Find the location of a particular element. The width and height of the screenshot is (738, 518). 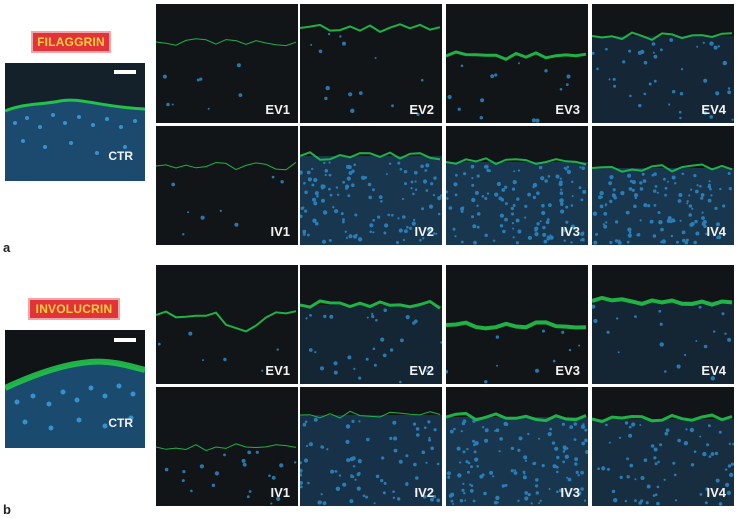

panel-letter-b: b is located at coordinates (7, 509).